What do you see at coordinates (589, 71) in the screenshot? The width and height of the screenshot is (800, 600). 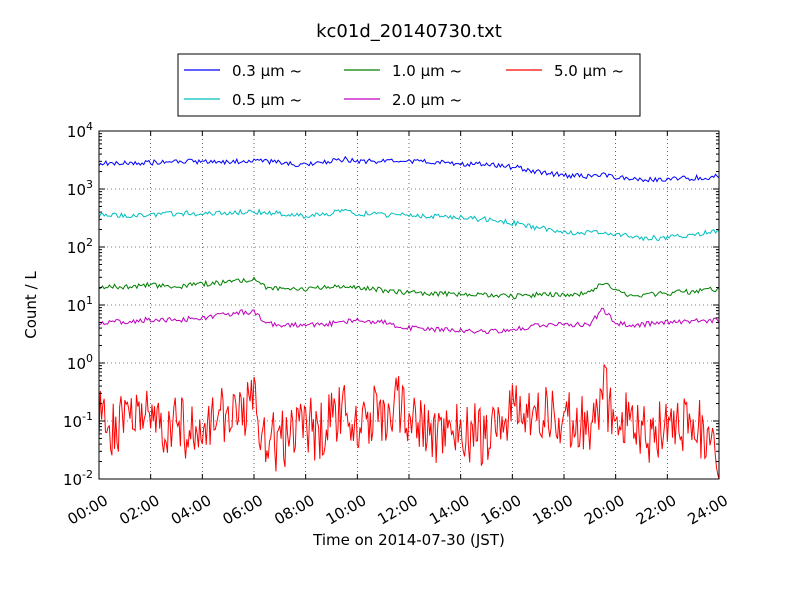 I see `legend-label: 5.0 μm ~` at bounding box center [589, 71].